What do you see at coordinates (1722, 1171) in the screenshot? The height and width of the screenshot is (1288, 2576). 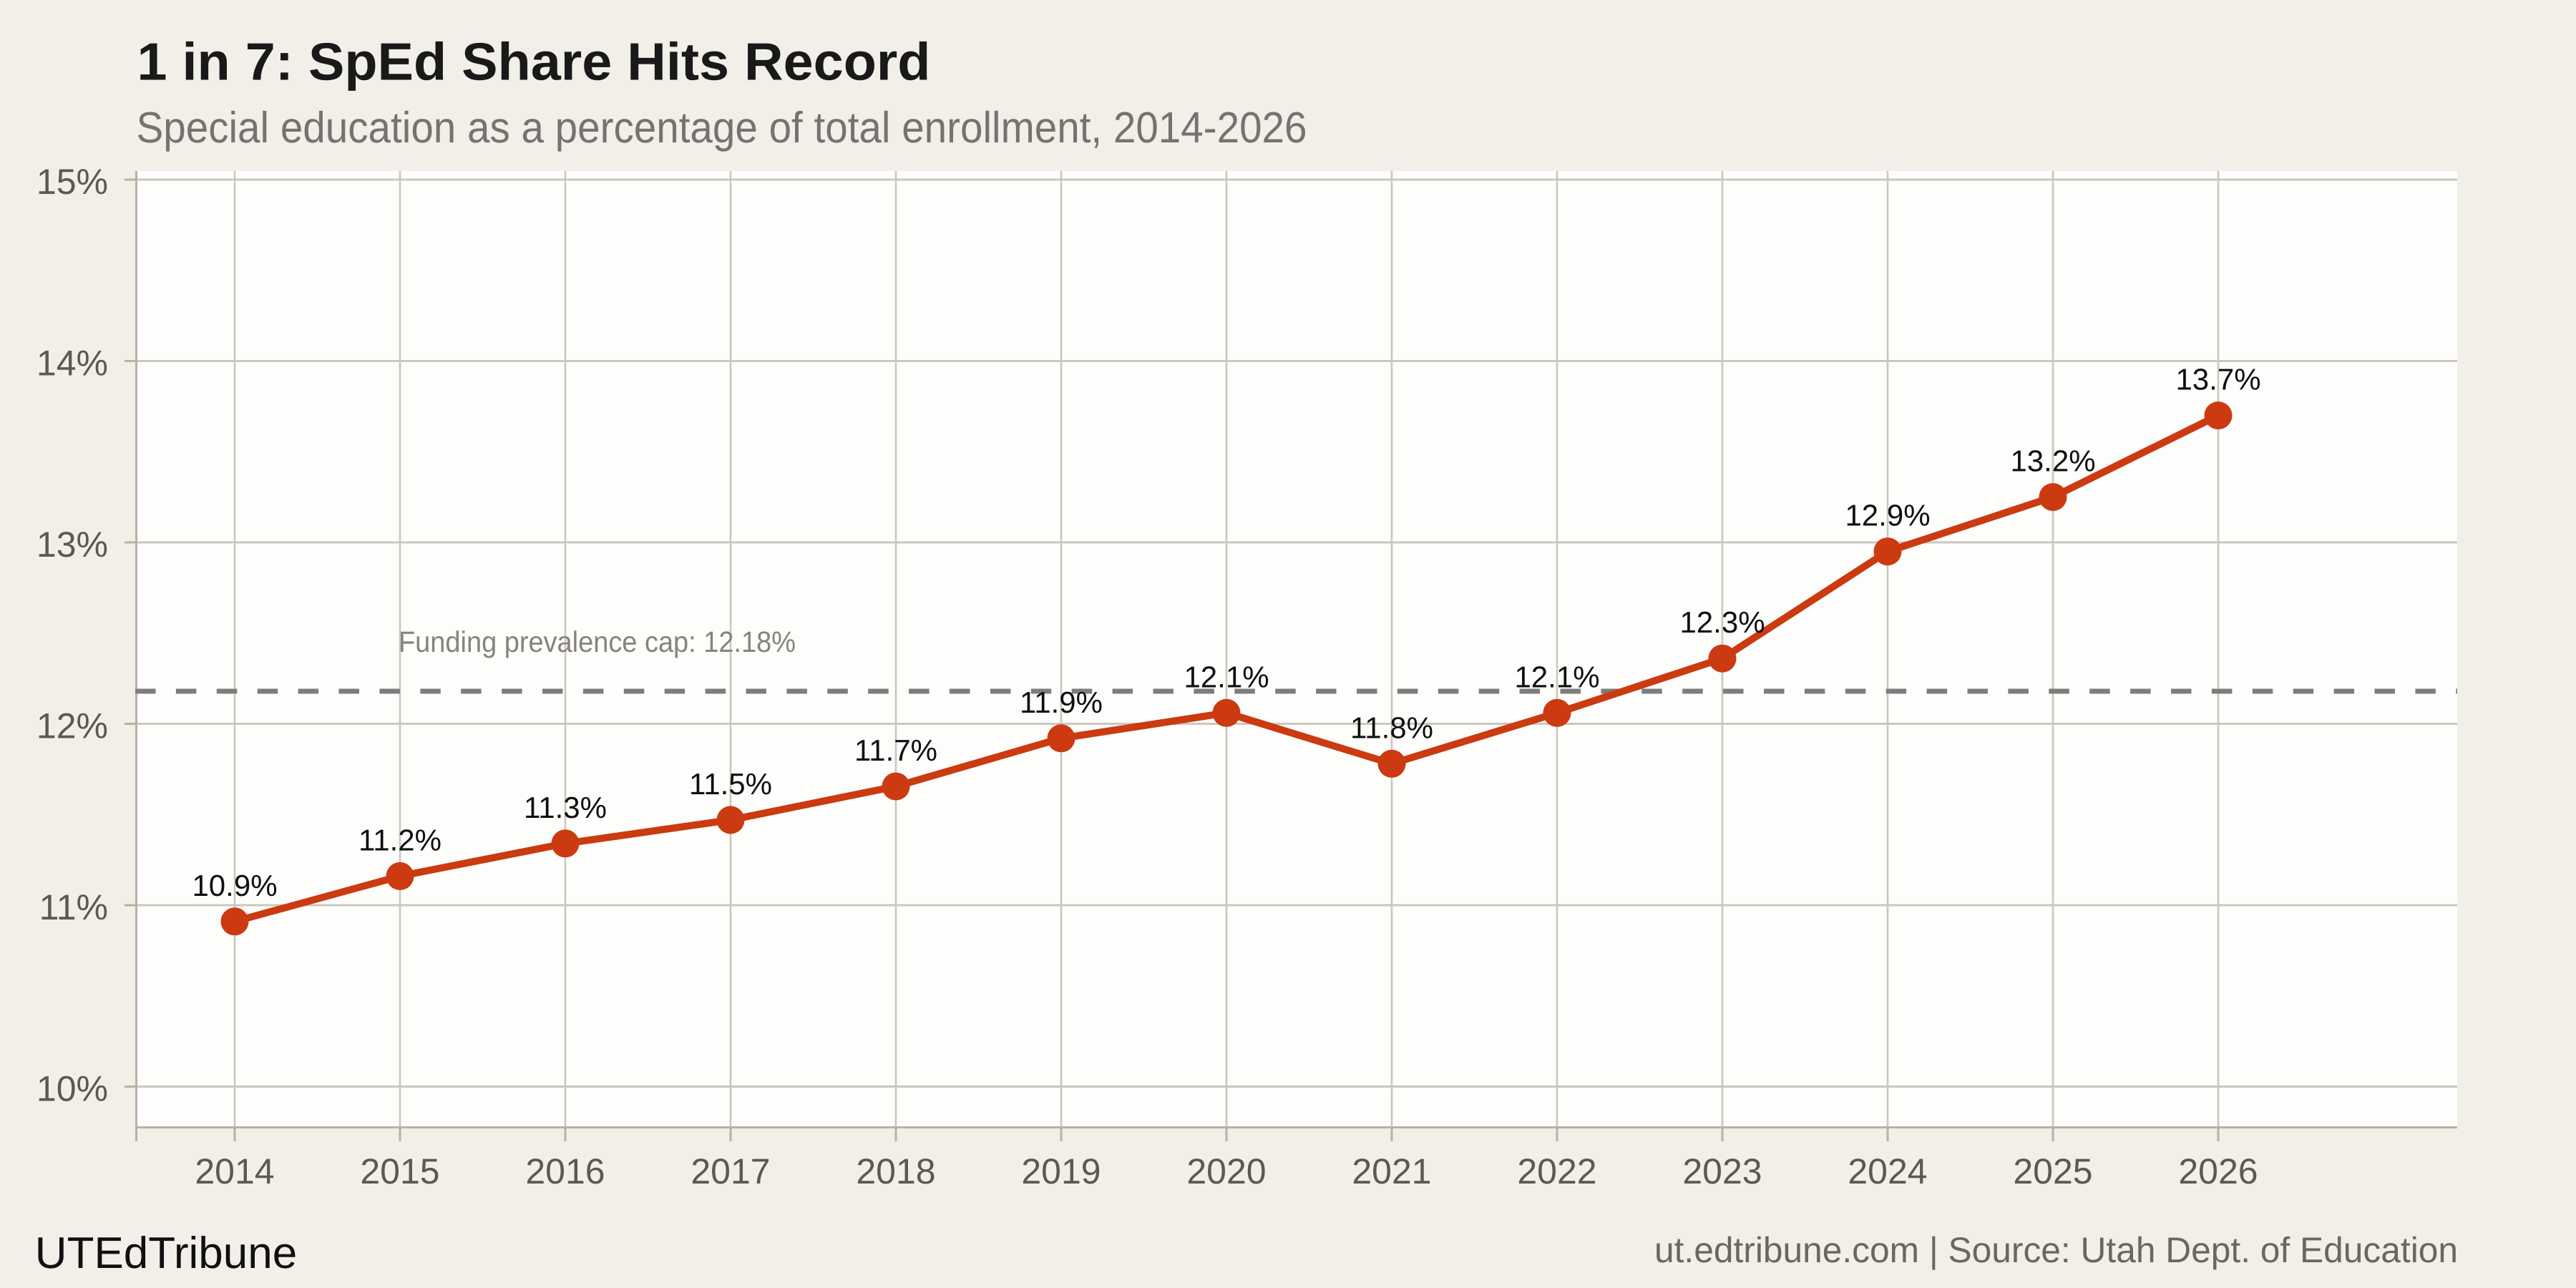 I see `svg-text: 2023` at bounding box center [1722, 1171].